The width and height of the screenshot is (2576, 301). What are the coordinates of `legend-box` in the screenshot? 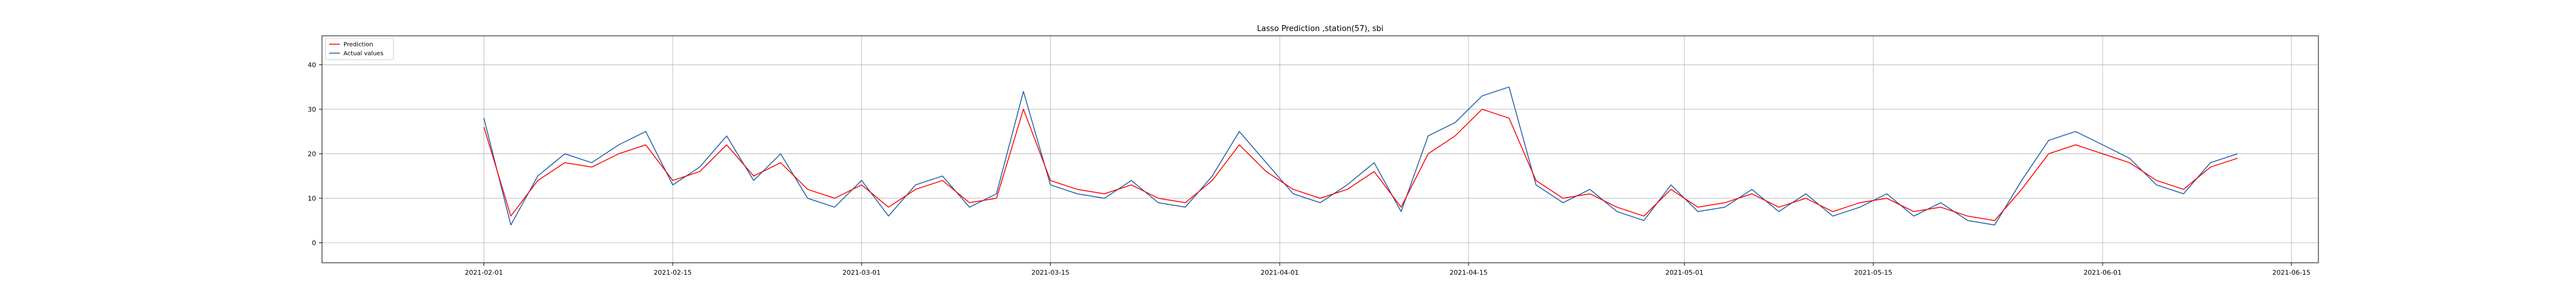 It's located at (360, 49).